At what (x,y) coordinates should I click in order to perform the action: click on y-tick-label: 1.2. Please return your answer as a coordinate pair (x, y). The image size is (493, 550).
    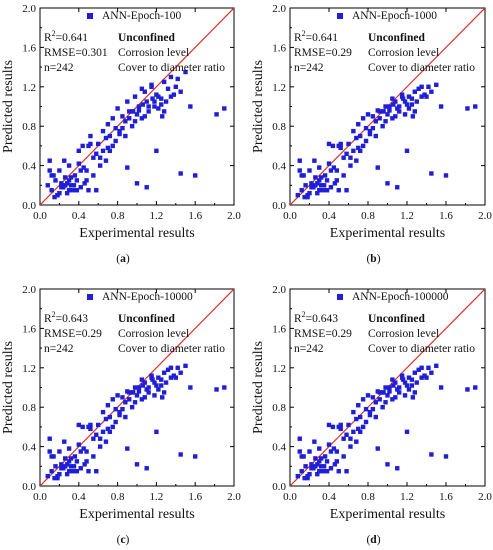
    Looking at the image, I should click on (29, 88).